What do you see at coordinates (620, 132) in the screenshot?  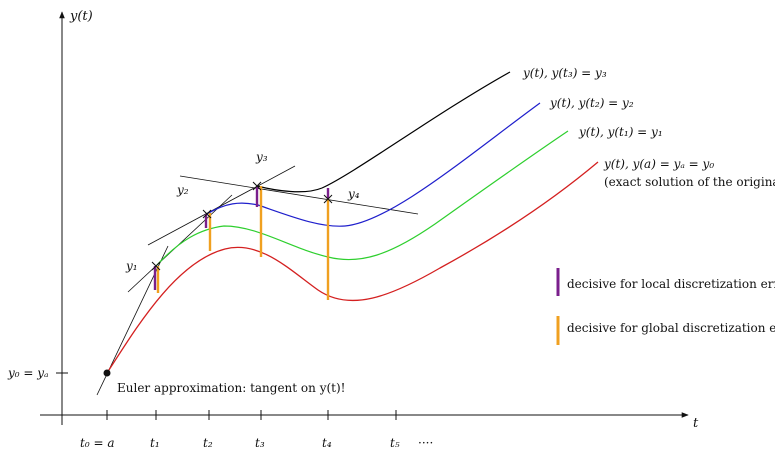 I see `curve-label-y1: y(t), y(t₁) = y₁` at bounding box center [620, 132].